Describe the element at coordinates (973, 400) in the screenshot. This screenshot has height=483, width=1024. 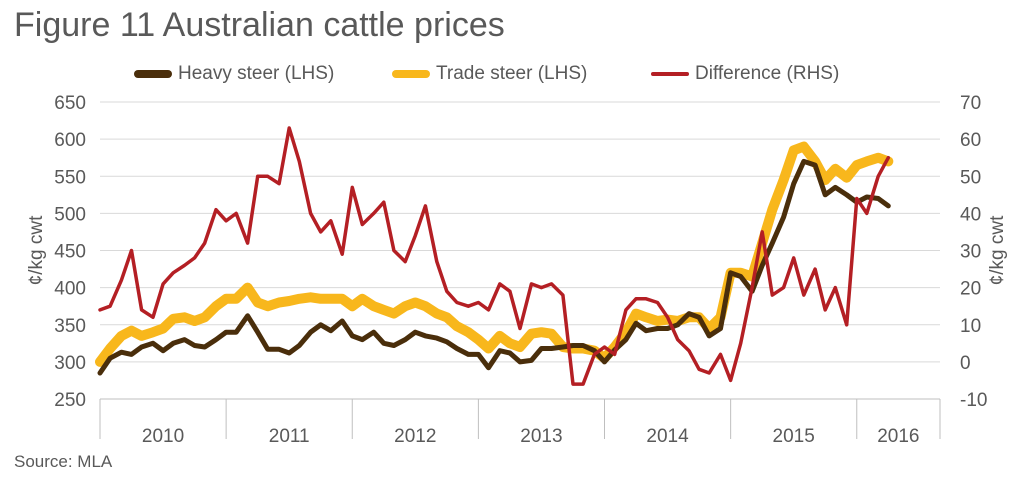
I see `y-right-tick-label: -10` at that location.